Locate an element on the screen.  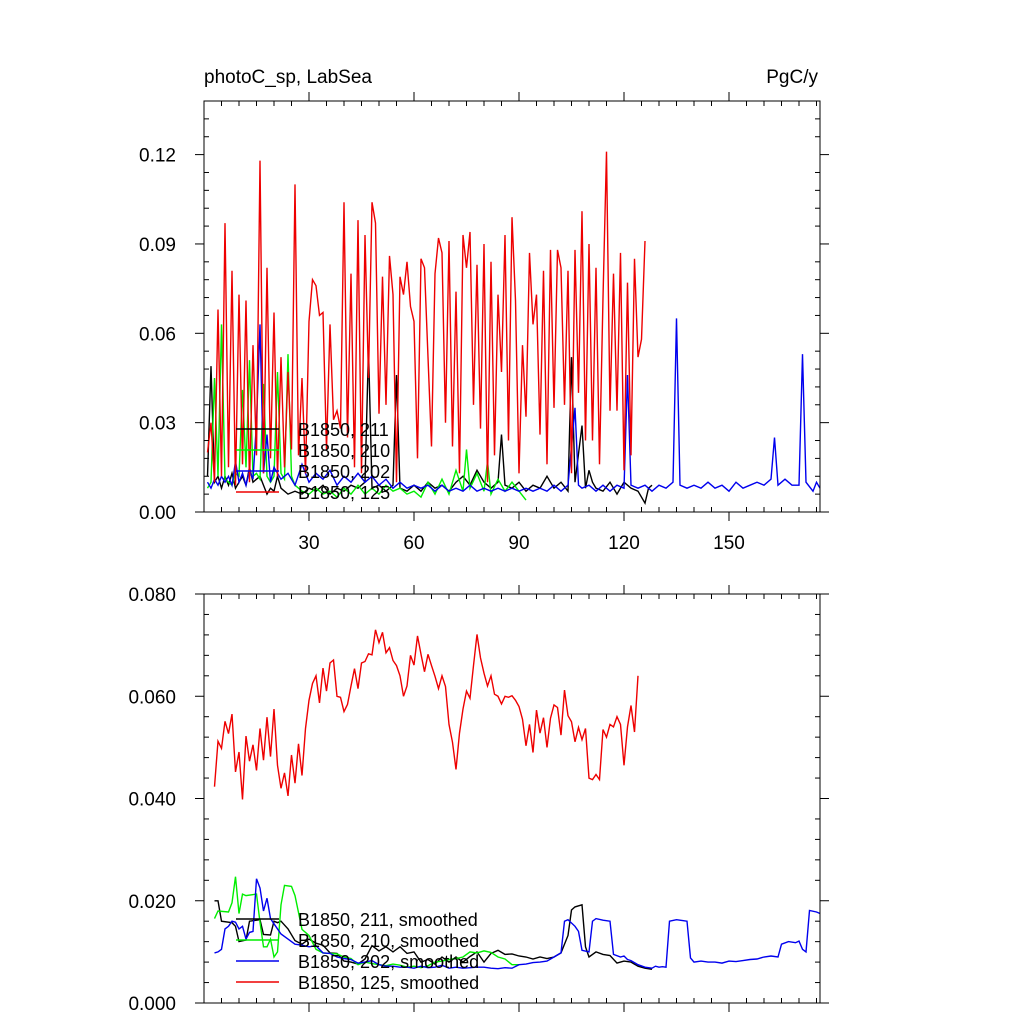
y-tick-label: 0.06 is located at coordinates (157, 334).